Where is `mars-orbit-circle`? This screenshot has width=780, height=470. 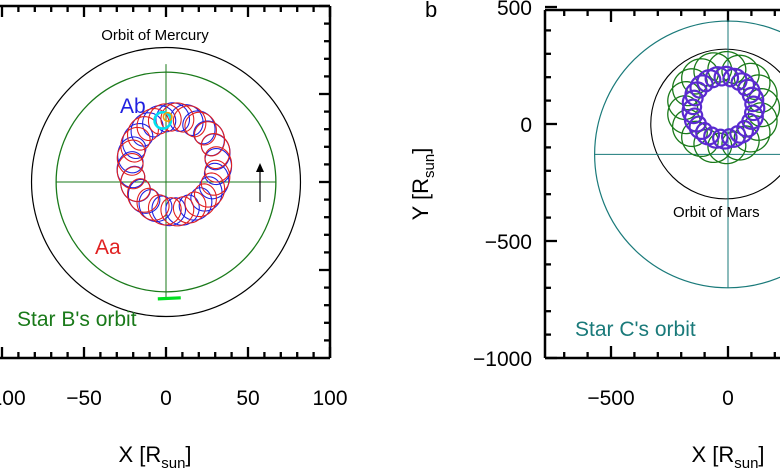 mars-orbit-circle is located at coordinates (715, 124).